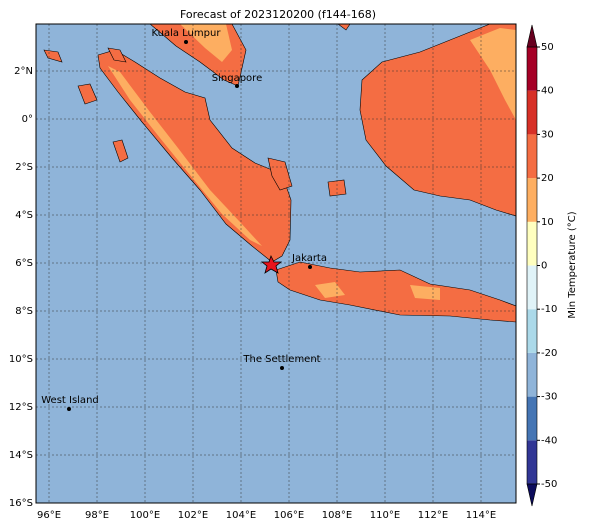  I want to click on lon-tick-label: 102°E, so click(193, 515).